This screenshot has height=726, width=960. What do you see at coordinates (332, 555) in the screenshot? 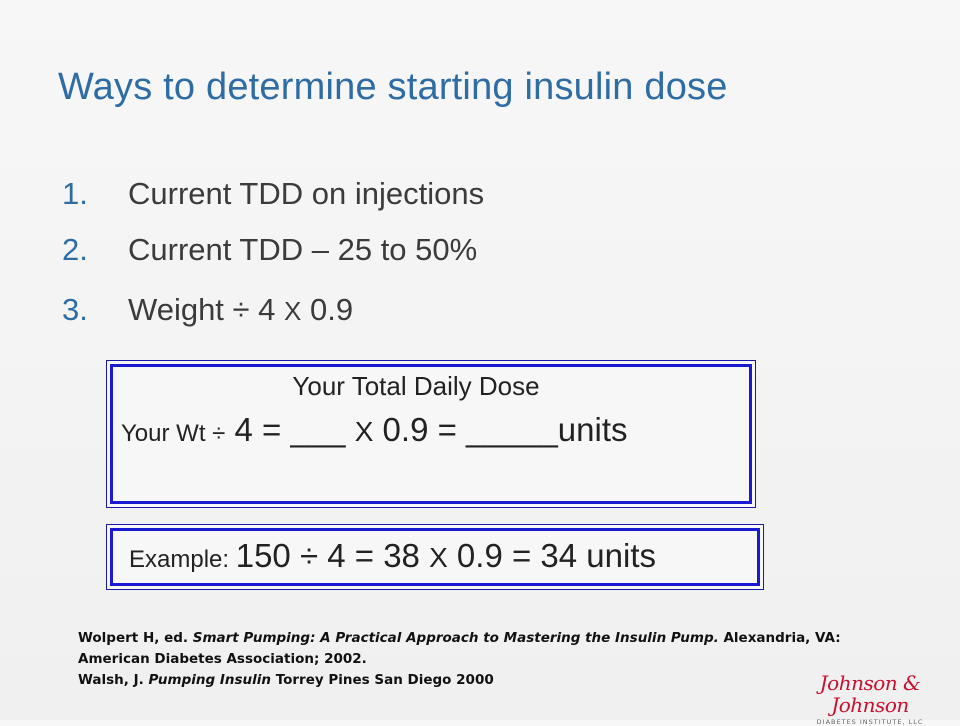
I see `formula-part: 150 ÷ 4 = 38` at bounding box center [332, 555].